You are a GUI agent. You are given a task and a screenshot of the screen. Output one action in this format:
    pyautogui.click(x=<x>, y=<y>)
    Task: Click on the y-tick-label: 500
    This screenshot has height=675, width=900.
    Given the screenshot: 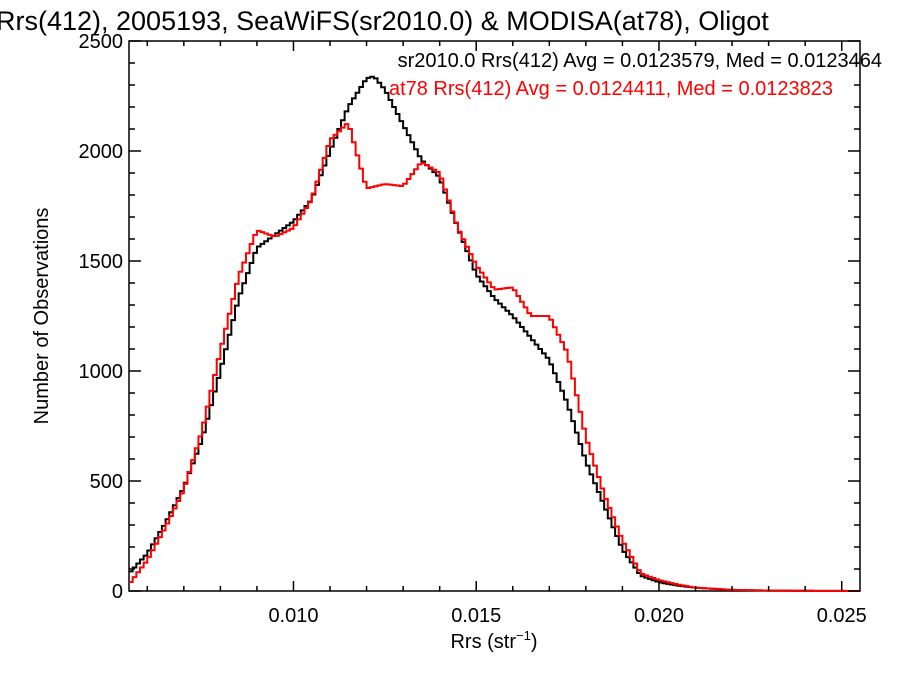 What is the action you would take?
    pyautogui.click(x=106, y=482)
    